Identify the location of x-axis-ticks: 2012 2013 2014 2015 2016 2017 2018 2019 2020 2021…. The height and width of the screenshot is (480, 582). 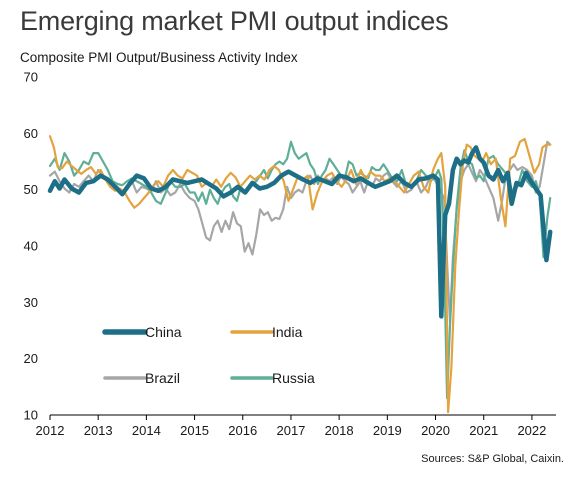
(291, 426).